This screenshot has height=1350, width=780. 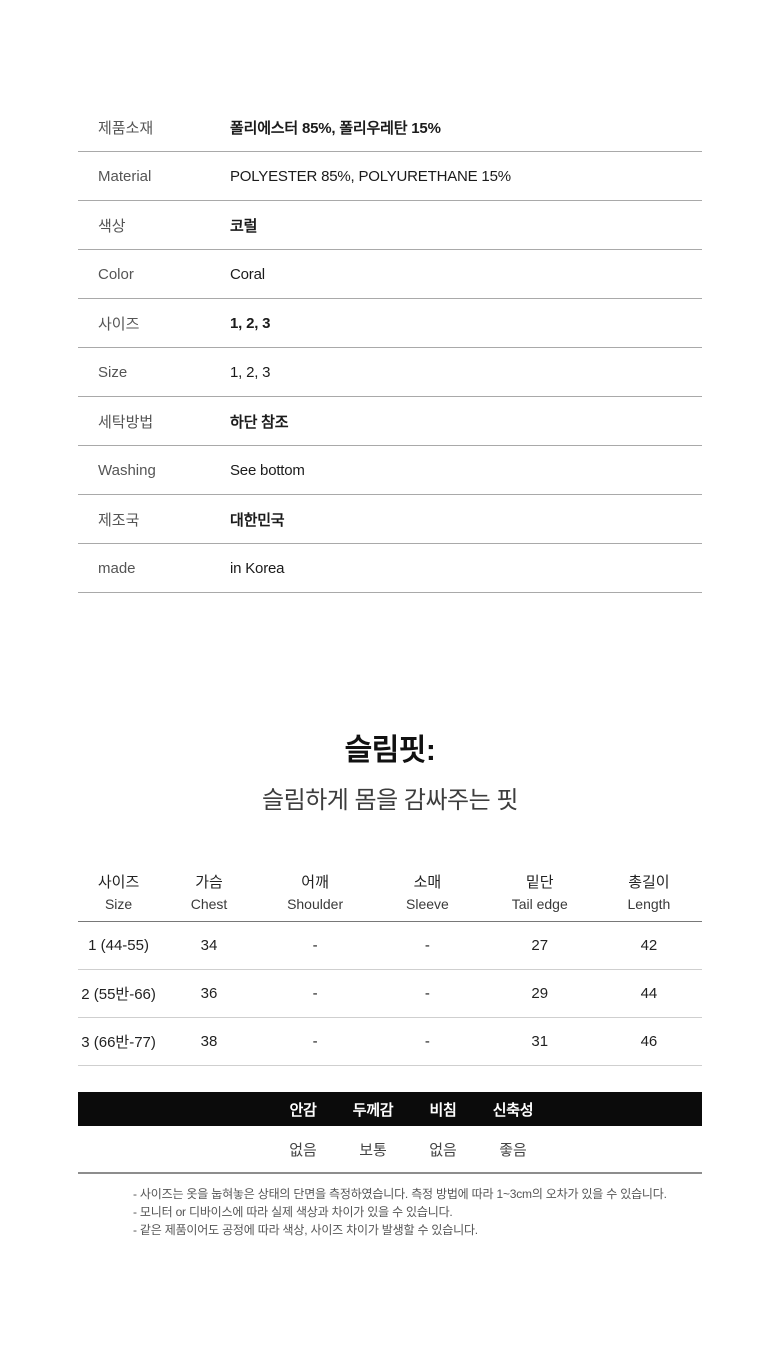 What do you see at coordinates (118, 891) in the screenshot?
I see `size-chart-col-size: 사이즈 Size` at bounding box center [118, 891].